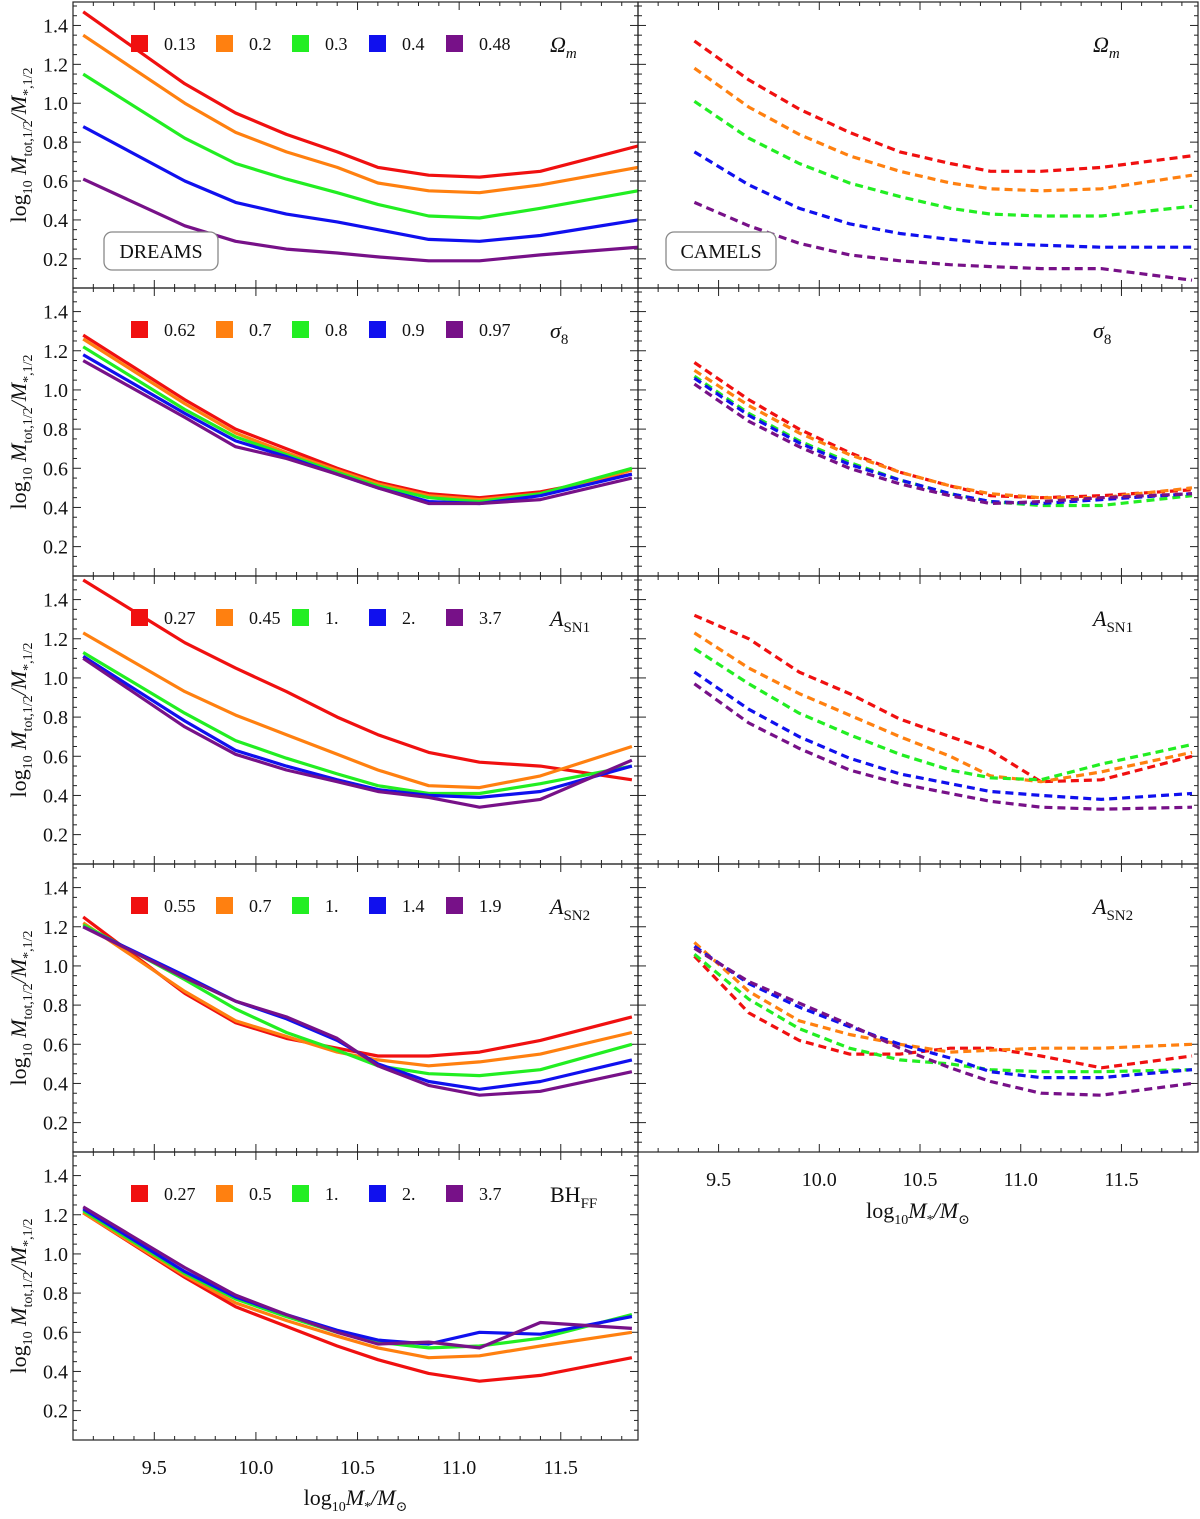 The height and width of the screenshot is (1519, 1200). What do you see at coordinates (357, 723) in the screenshot?
I see `series-line-1p` at bounding box center [357, 723].